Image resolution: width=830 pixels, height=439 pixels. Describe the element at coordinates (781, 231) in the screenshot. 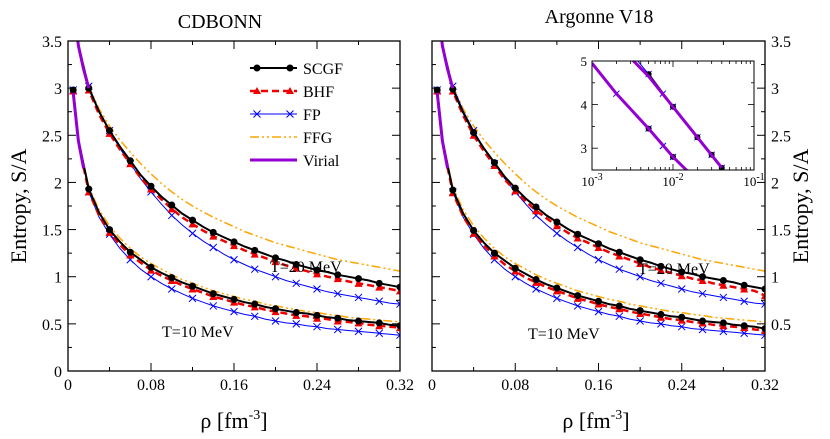

I see `p1-y-tick-label-right: 1.5` at that location.